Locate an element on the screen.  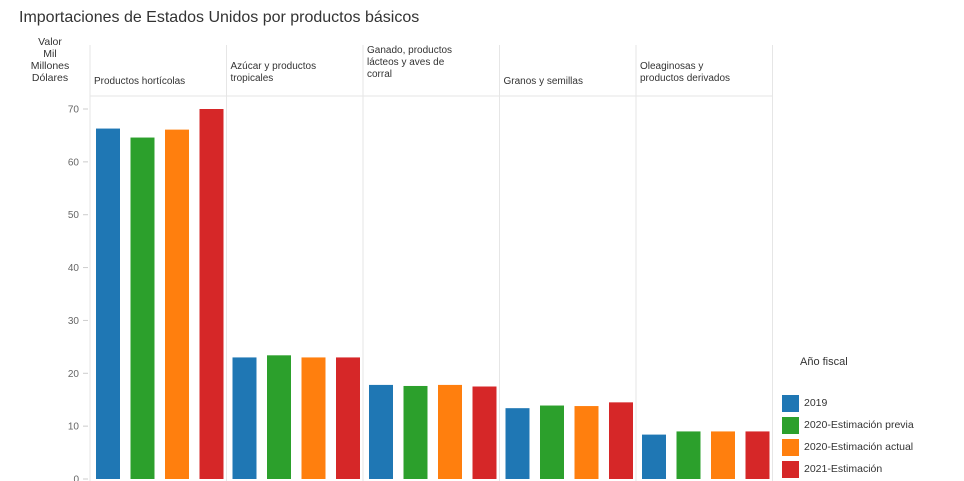
category-label: Azúcar y productos is located at coordinates (274, 66).